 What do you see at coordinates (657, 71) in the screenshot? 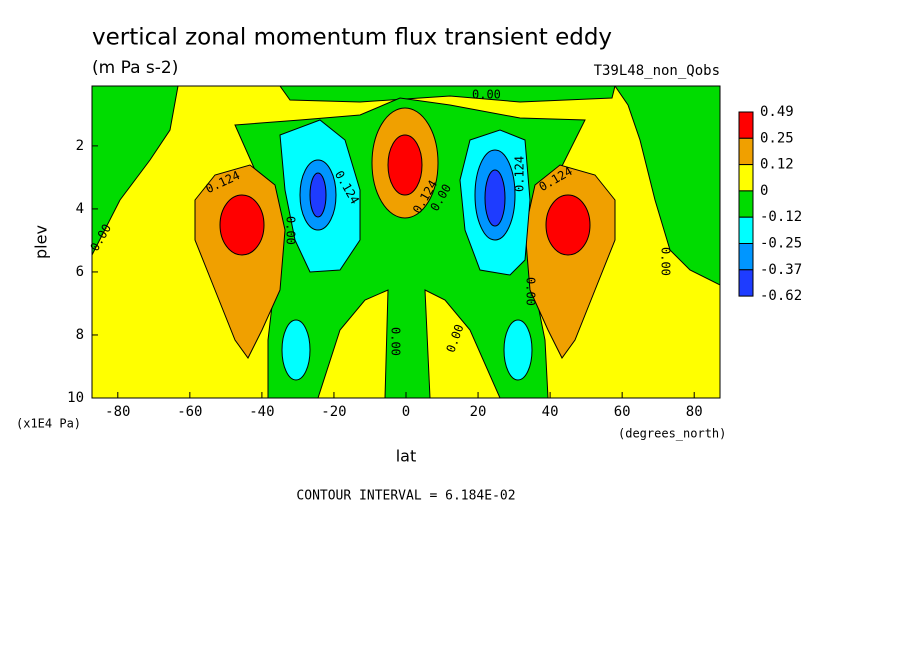
I see `run-label: T39L48_non_Qobs` at bounding box center [657, 71].